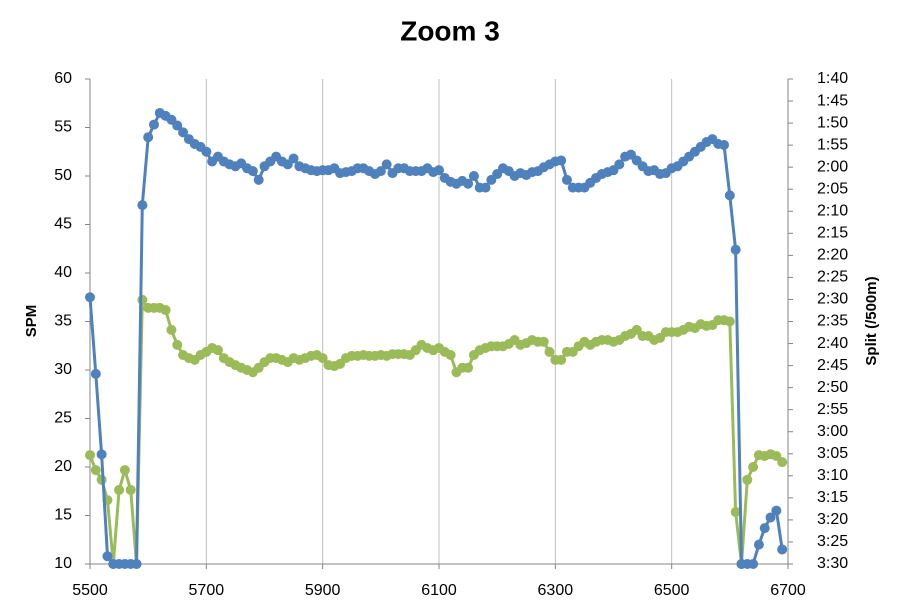 Image resolution: width=904 pixels, height=612 pixels. I want to click on y-tick-label: 45, so click(63, 224).